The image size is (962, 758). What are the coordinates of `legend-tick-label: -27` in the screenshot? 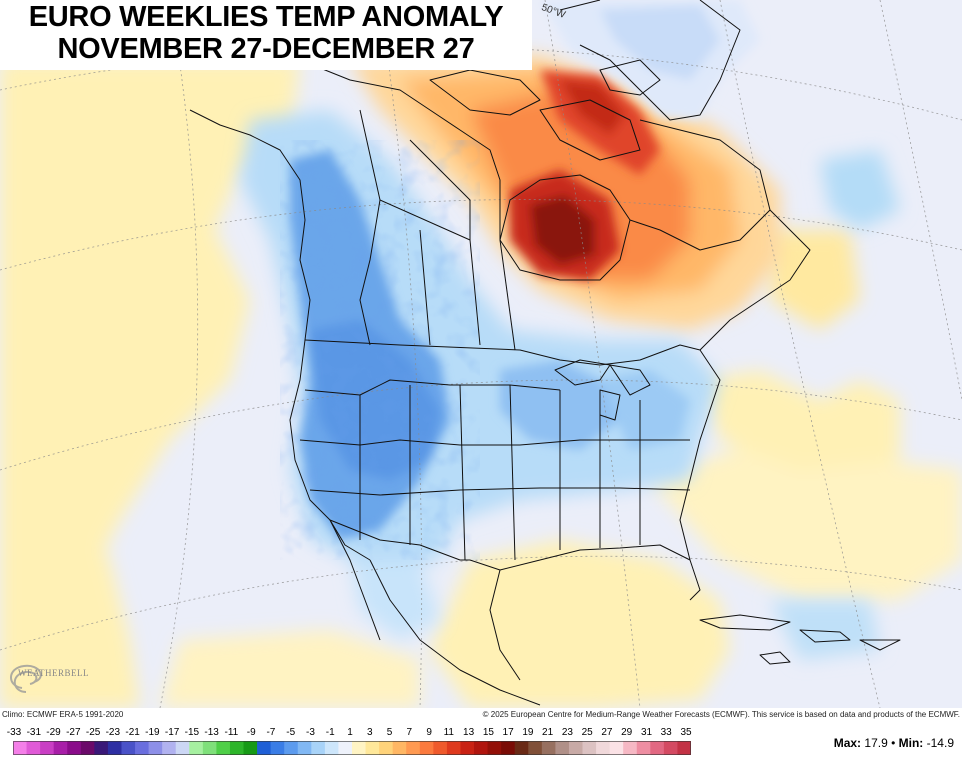 It's located at (73, 732).